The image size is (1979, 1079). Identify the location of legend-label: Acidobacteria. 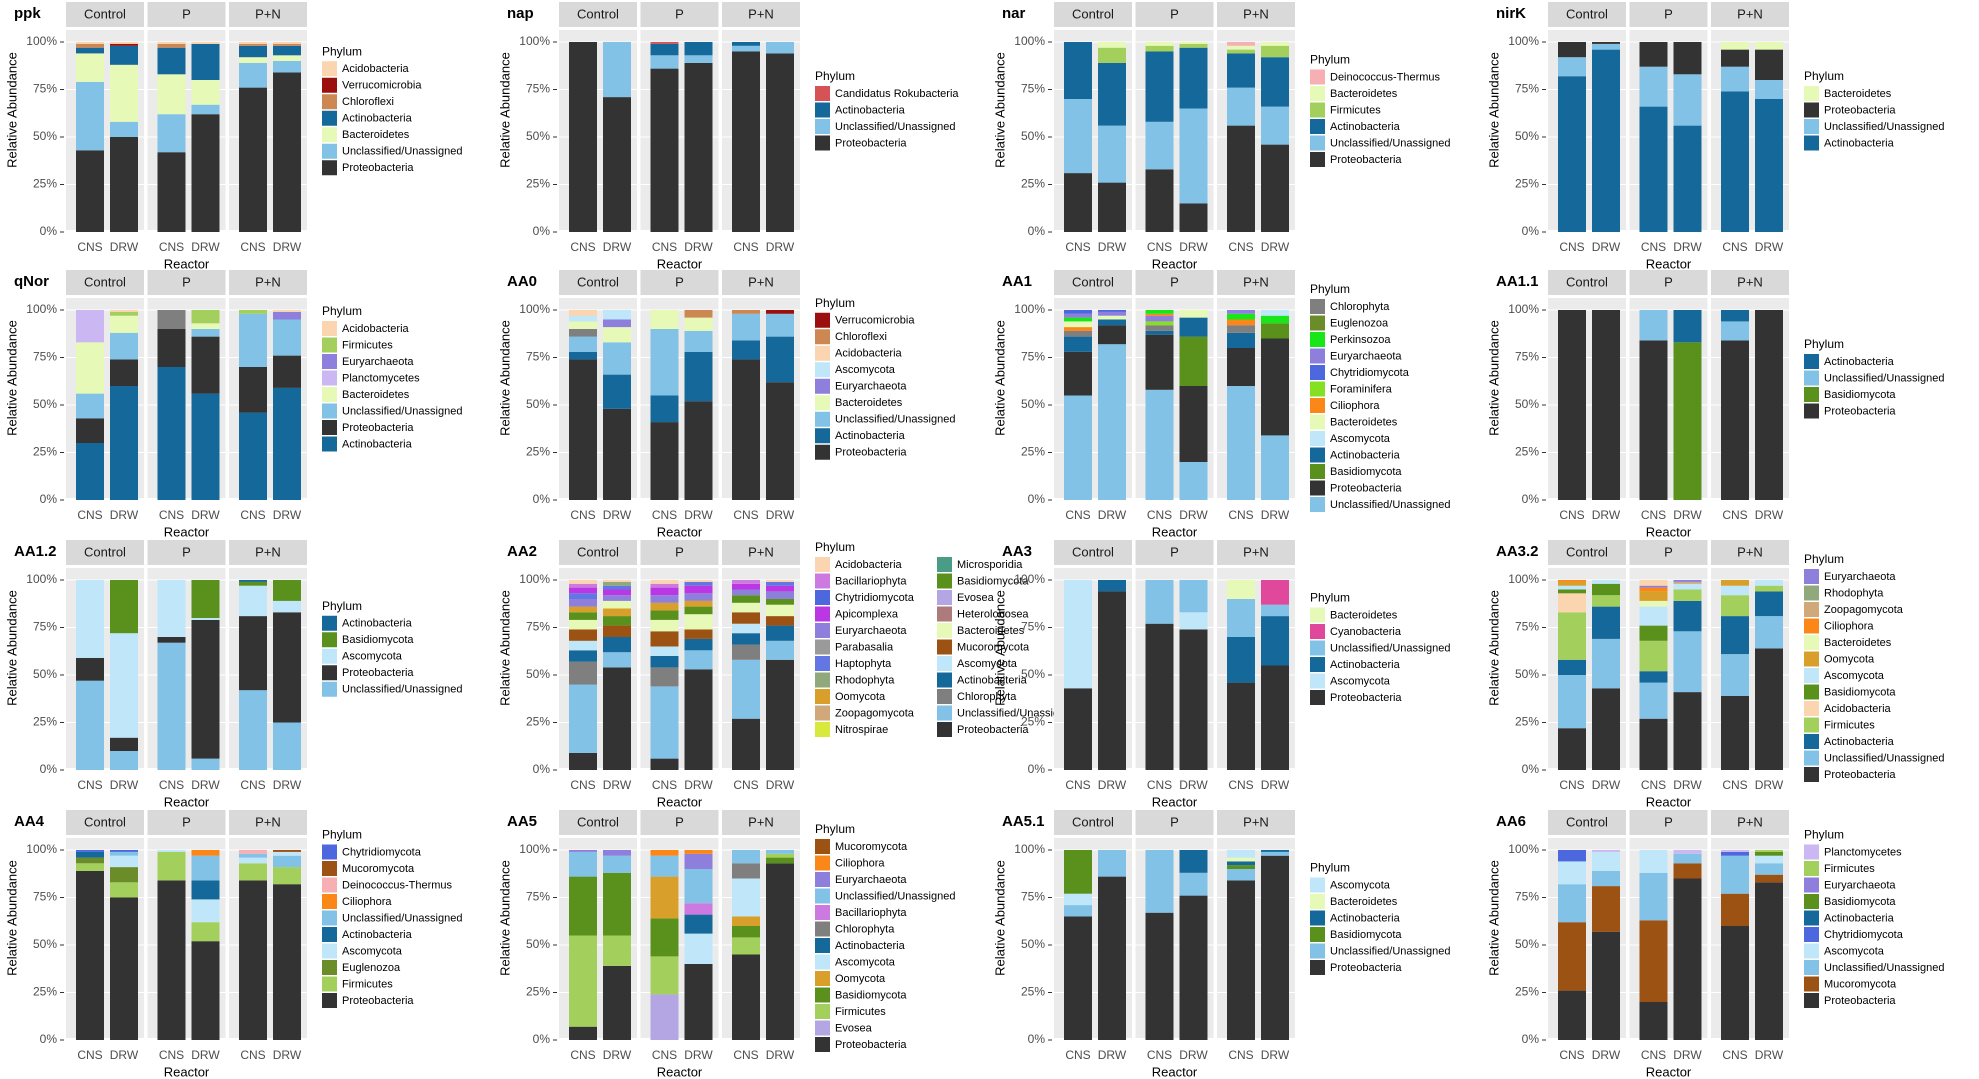
(869, 354).